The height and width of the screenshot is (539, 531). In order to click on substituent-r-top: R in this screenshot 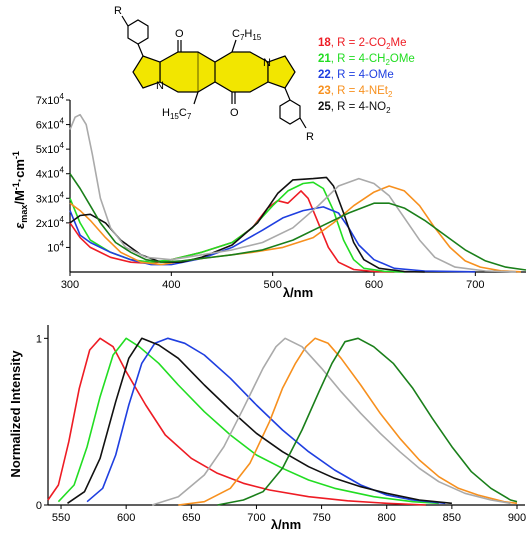, I will do `click(118, 11)`.